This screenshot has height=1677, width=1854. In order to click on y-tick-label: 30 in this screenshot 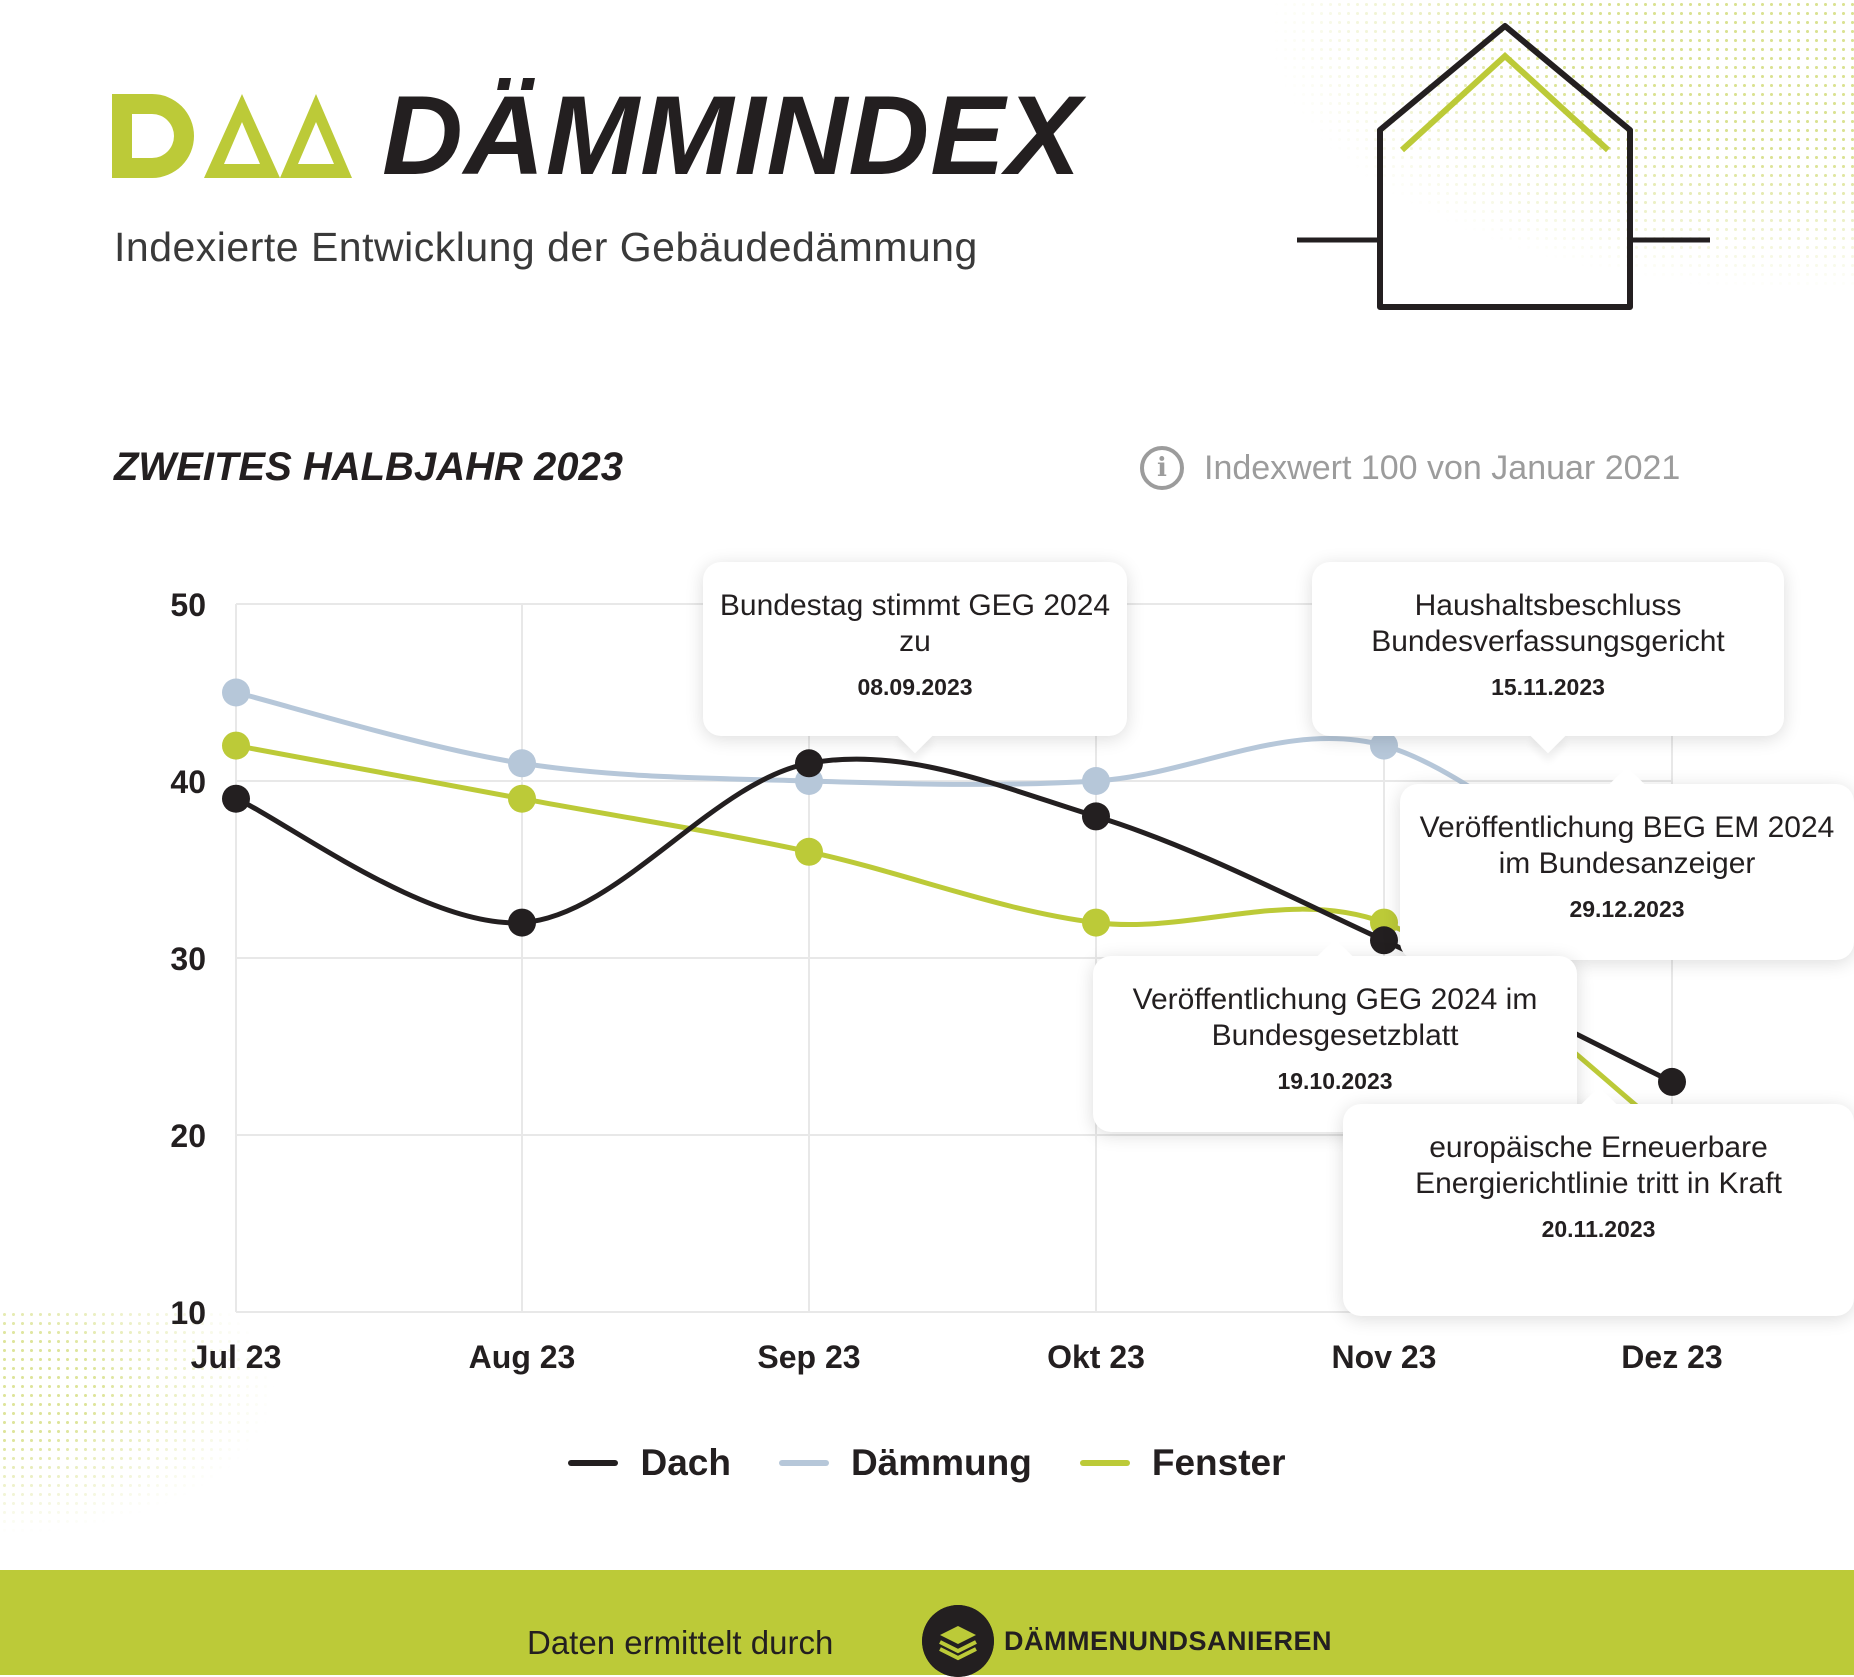, I will do `click(188, 959)`.